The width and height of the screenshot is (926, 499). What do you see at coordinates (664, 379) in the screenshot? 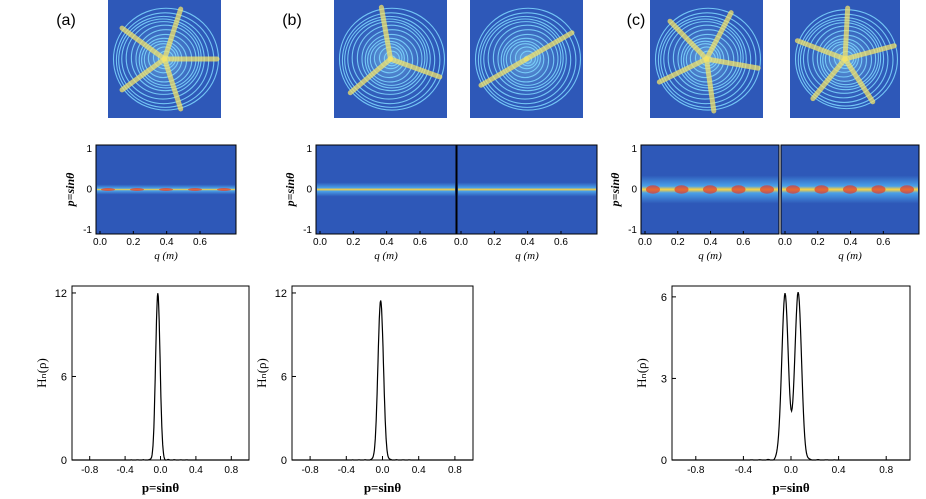
I see `y-tick-label: 3` at bounding box center [664, 379].